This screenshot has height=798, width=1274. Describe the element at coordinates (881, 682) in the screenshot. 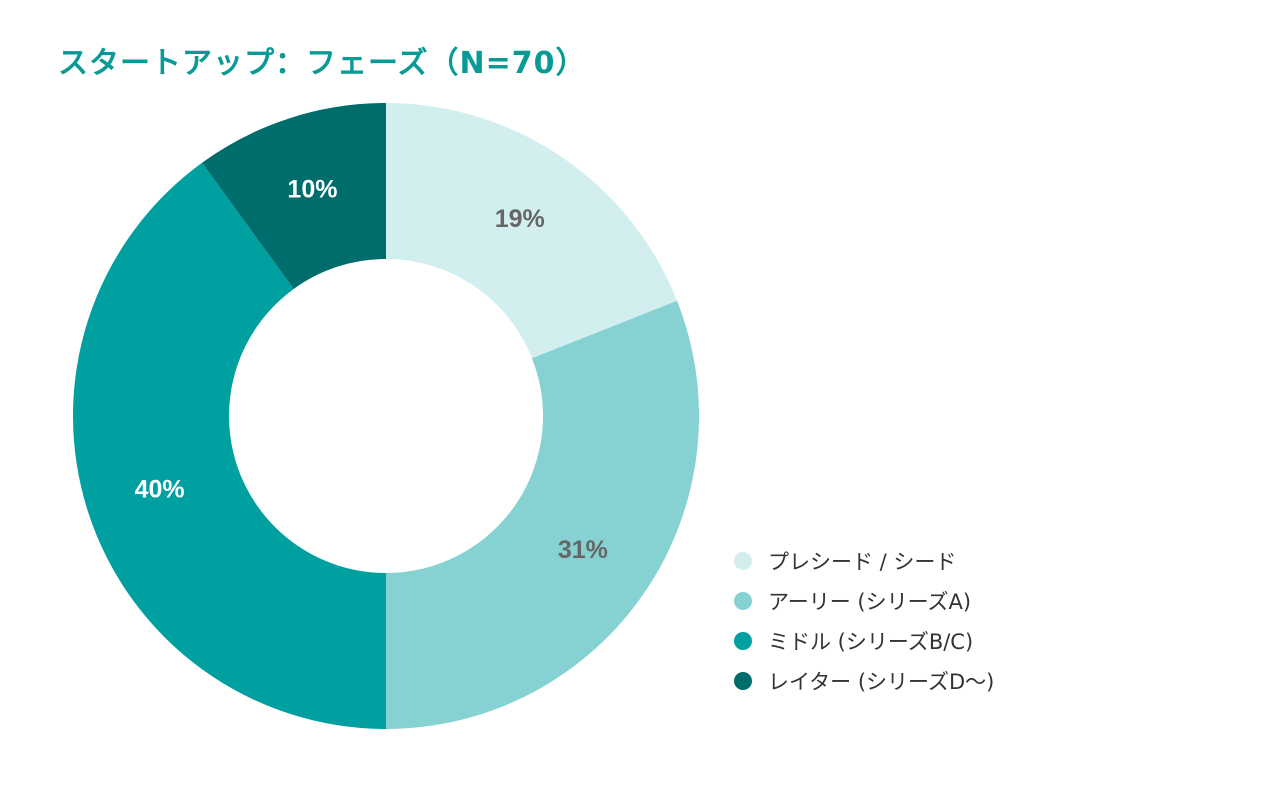

I see `legend-label: レイター (シリーズD〜)` at that location.